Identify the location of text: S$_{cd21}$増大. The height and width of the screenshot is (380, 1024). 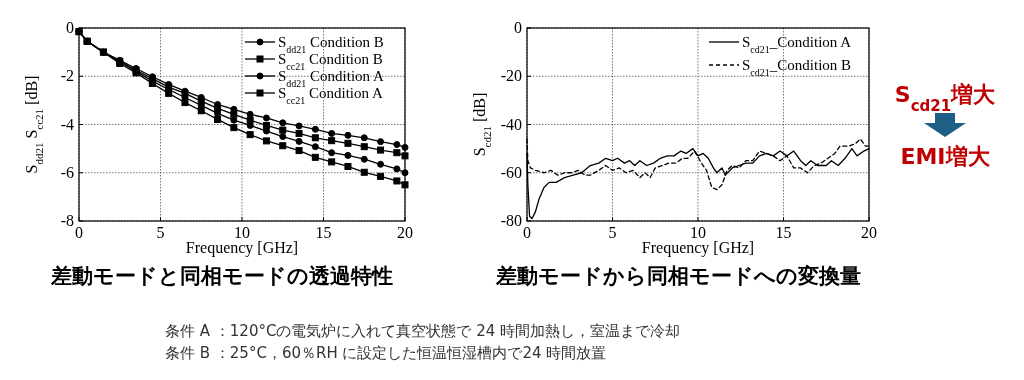
(945, 98).